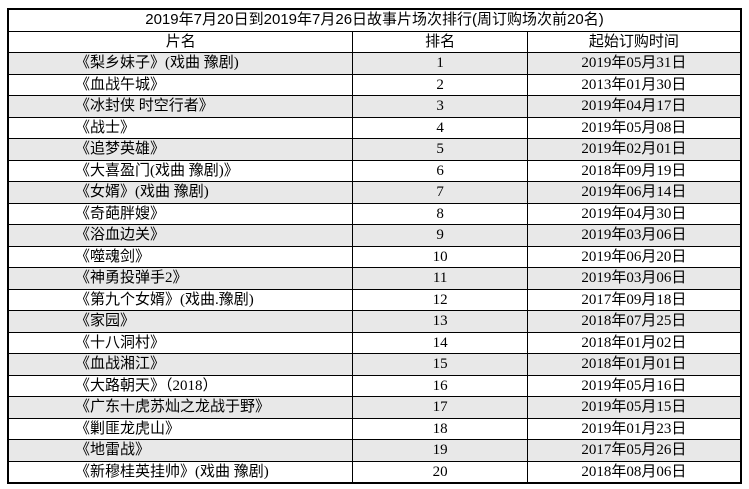 Image resolution: width=749 pixels, height=489 pixels. I want to click on rank-cell: 14, so click(440, 342).